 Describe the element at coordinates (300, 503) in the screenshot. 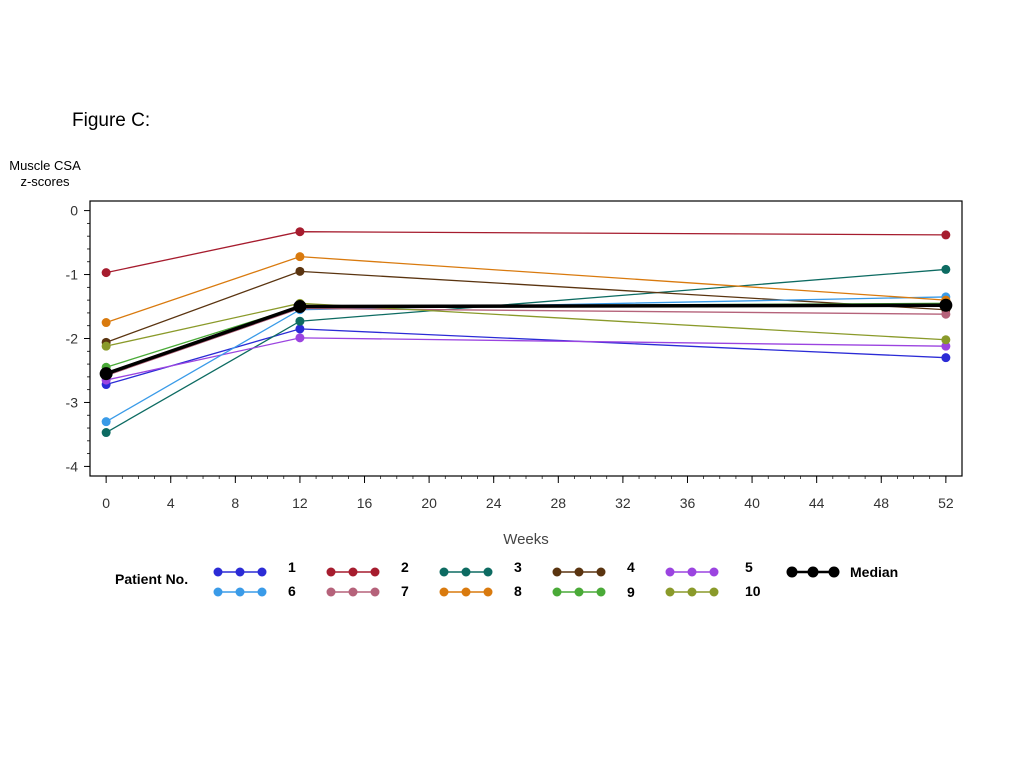

I see `x-tick-label: 12` at that location.